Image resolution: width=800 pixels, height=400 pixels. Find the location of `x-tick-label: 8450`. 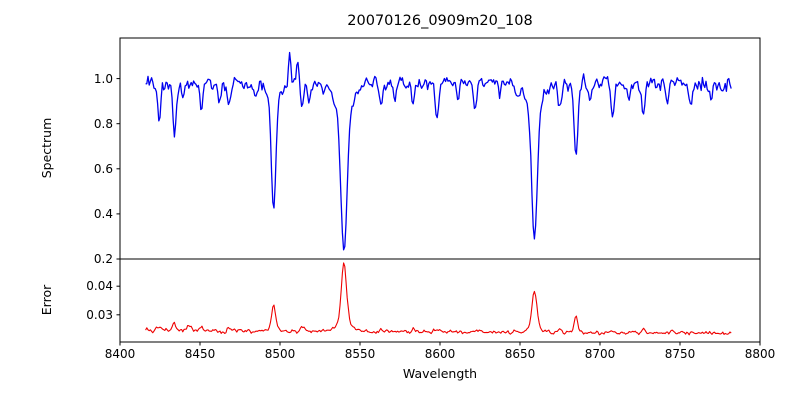

x-tick-label: 8450 is located at coordinates (200, 354).